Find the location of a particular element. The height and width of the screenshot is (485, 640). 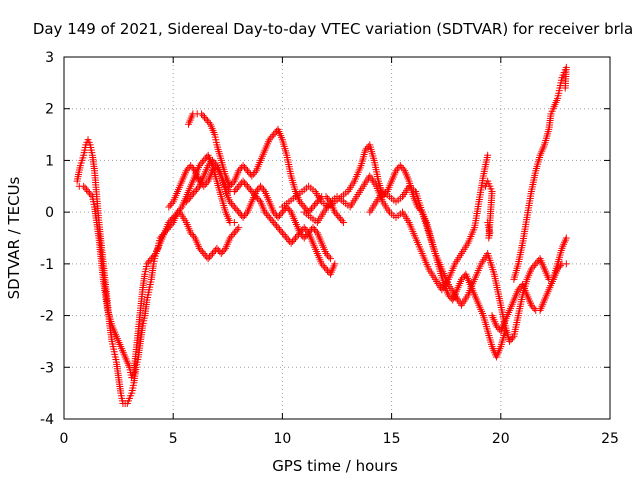

y-tick-label: 2 is located at coordinates (49, 110).